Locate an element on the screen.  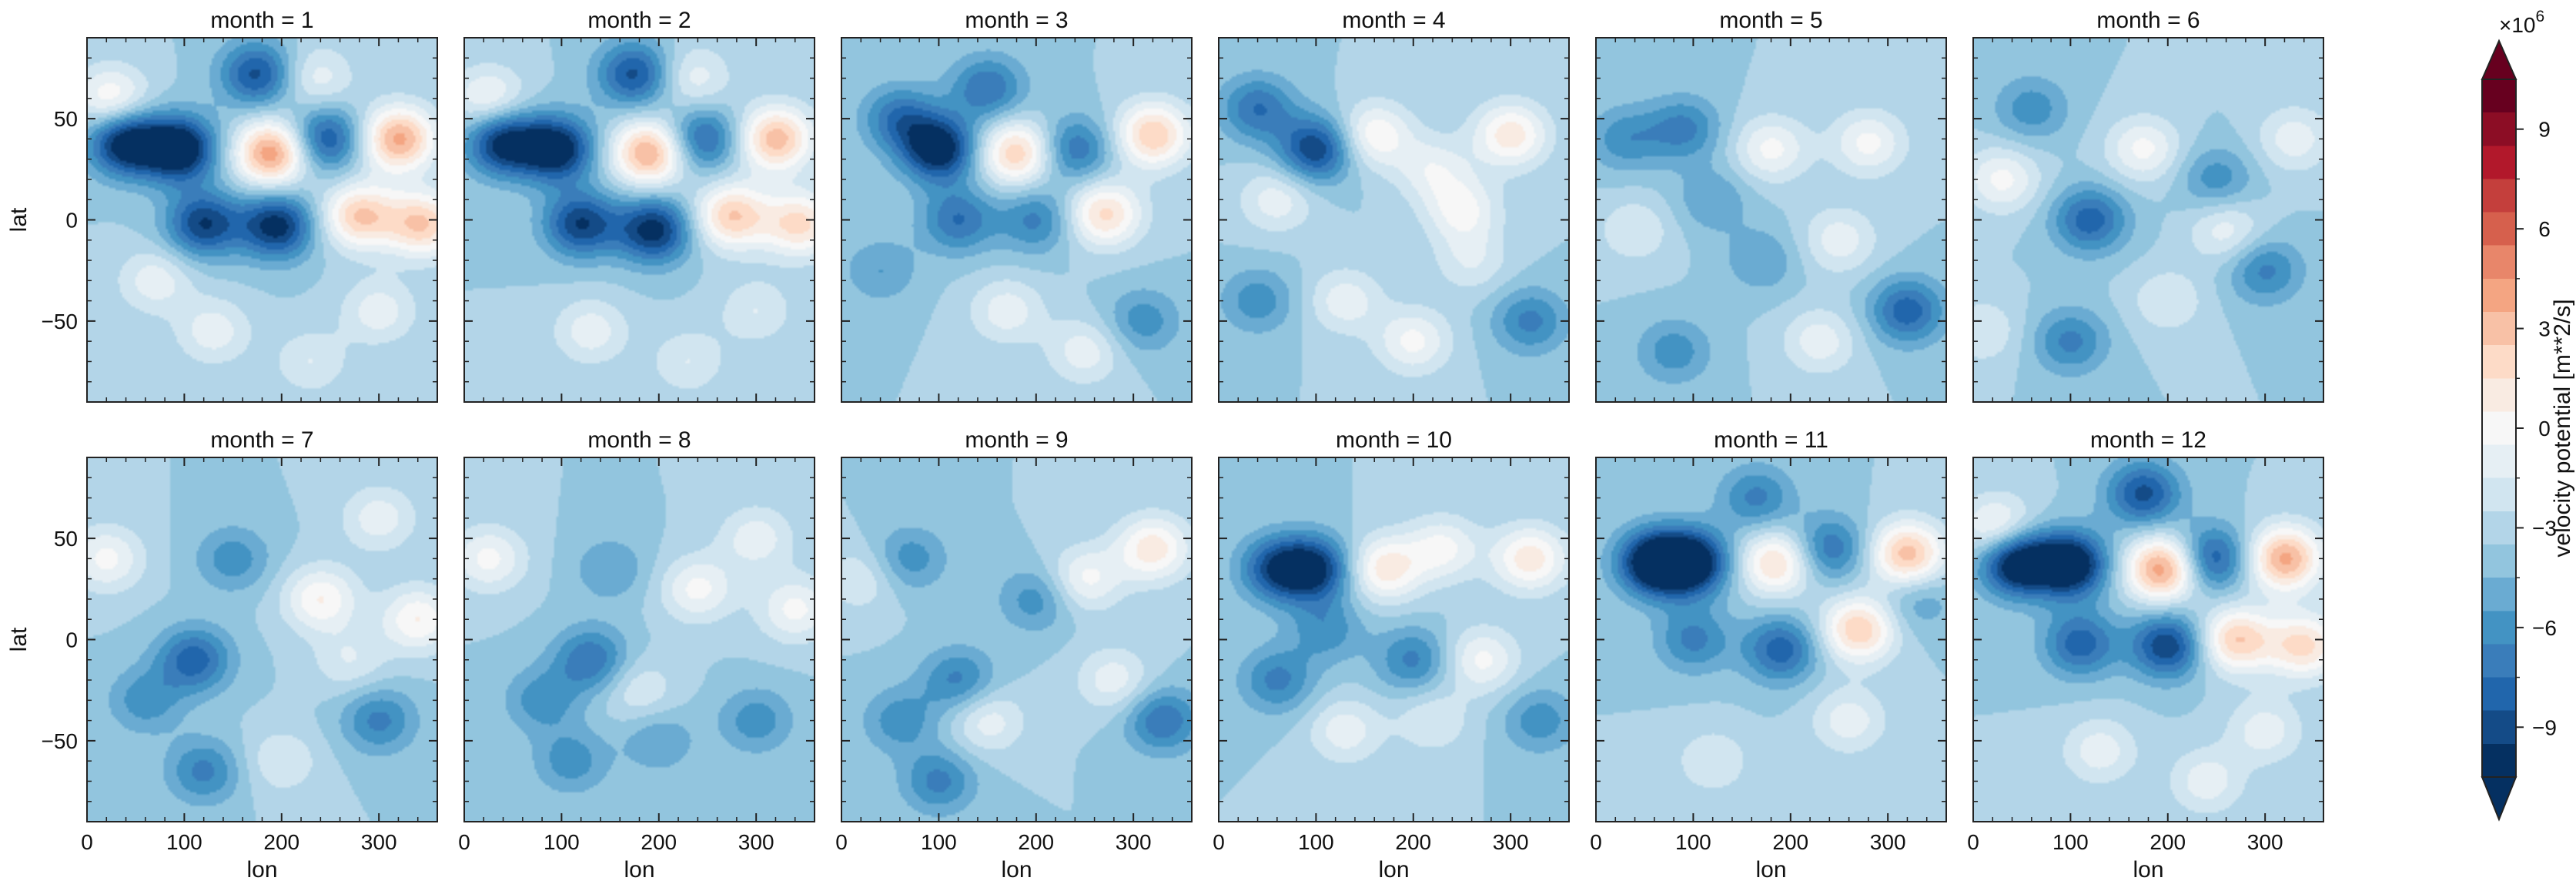
facet-title: month = 5 is located at coordinates (1771, 20).